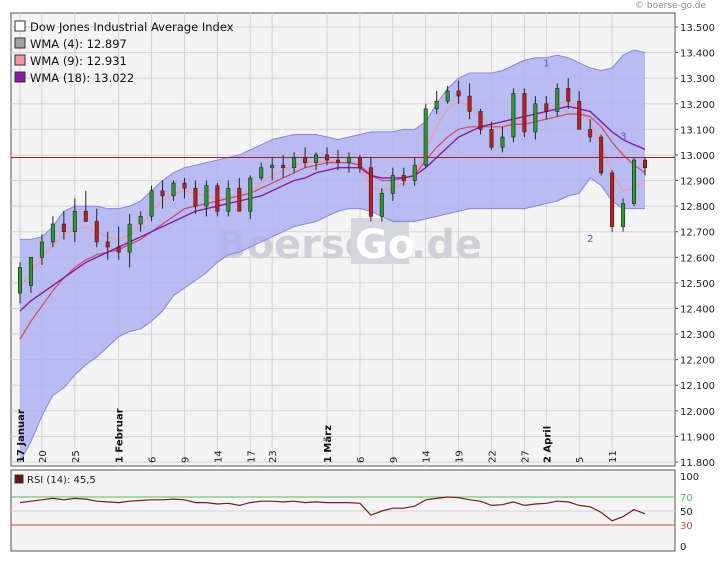  Describe the element at coordinates (78, 61) in the screenshot. I see `legend-label-wma9: WMA (9): 12.931` at that location.